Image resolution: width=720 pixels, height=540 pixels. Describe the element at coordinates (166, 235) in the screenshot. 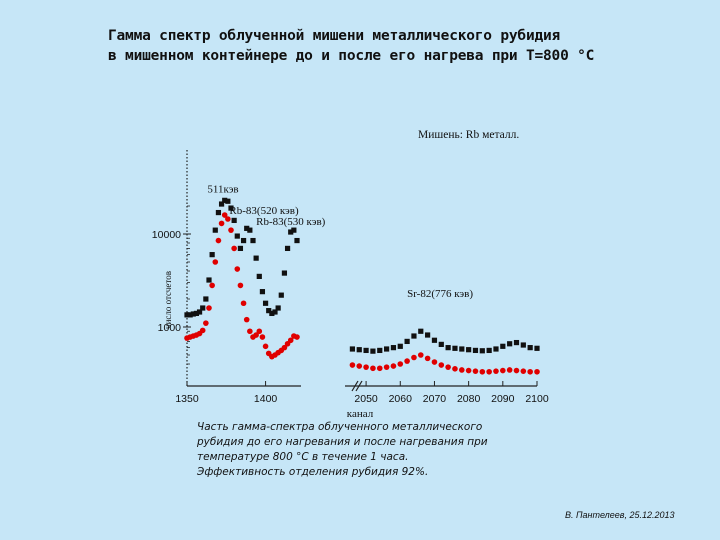

I see `y-tick-label: 10000` at that location.